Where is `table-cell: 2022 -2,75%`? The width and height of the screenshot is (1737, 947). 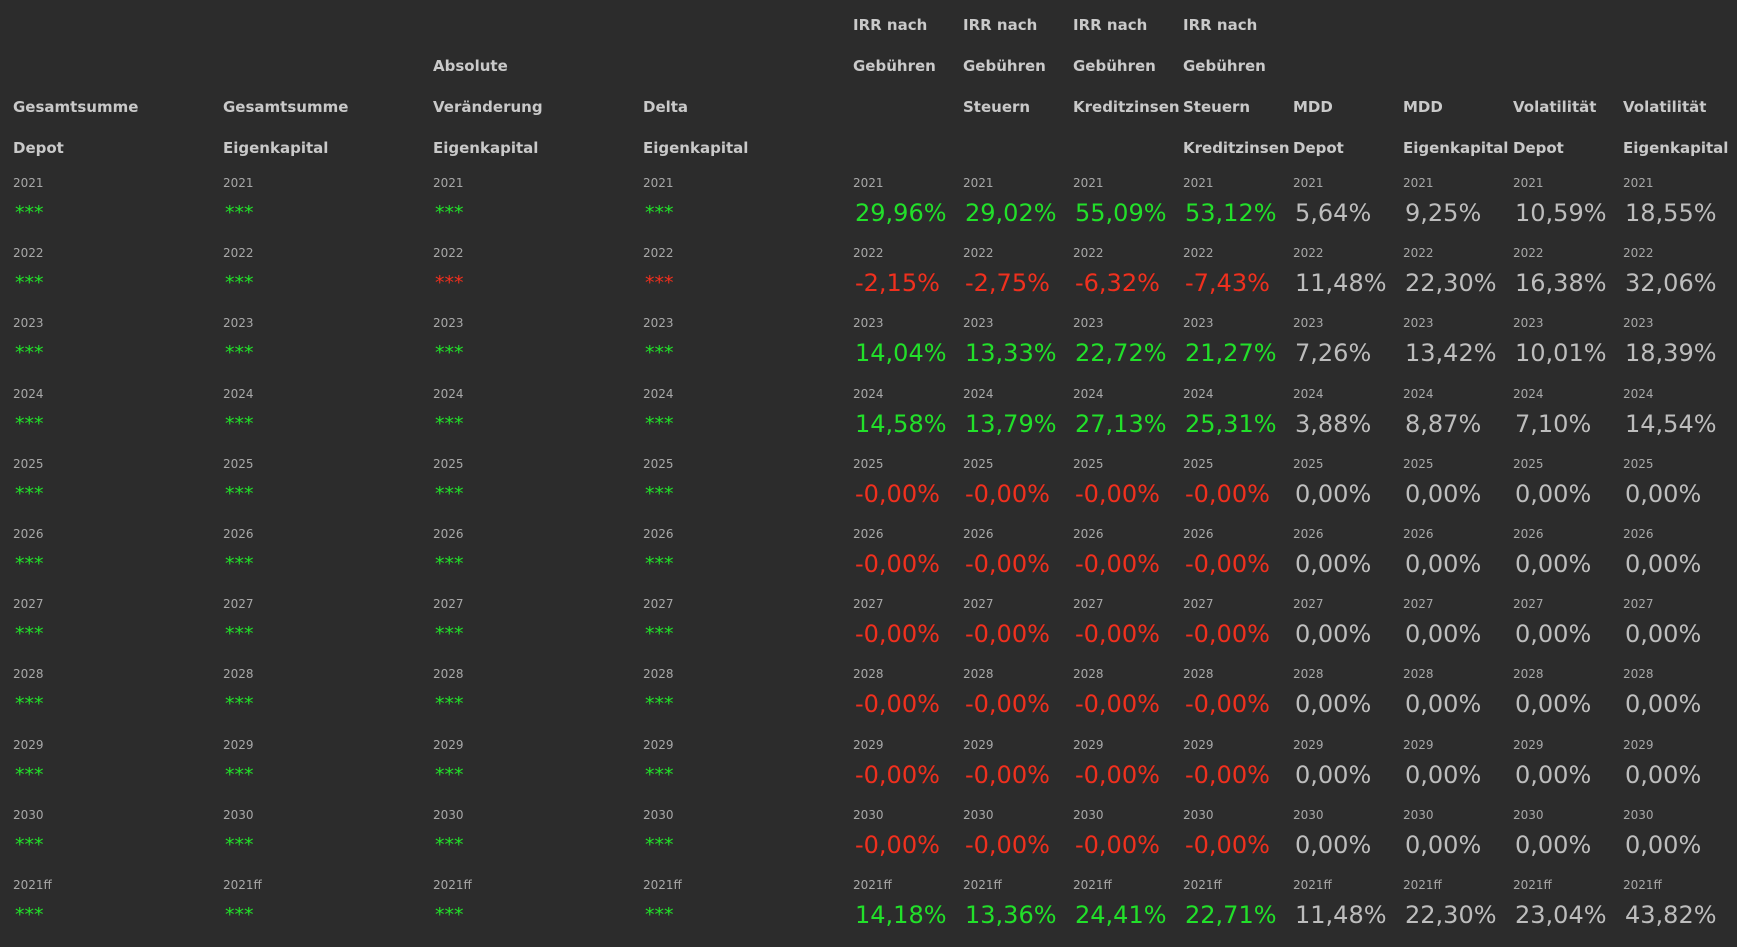
table-cell: 2022 -2,75% is located at coordinates (1017, 277).